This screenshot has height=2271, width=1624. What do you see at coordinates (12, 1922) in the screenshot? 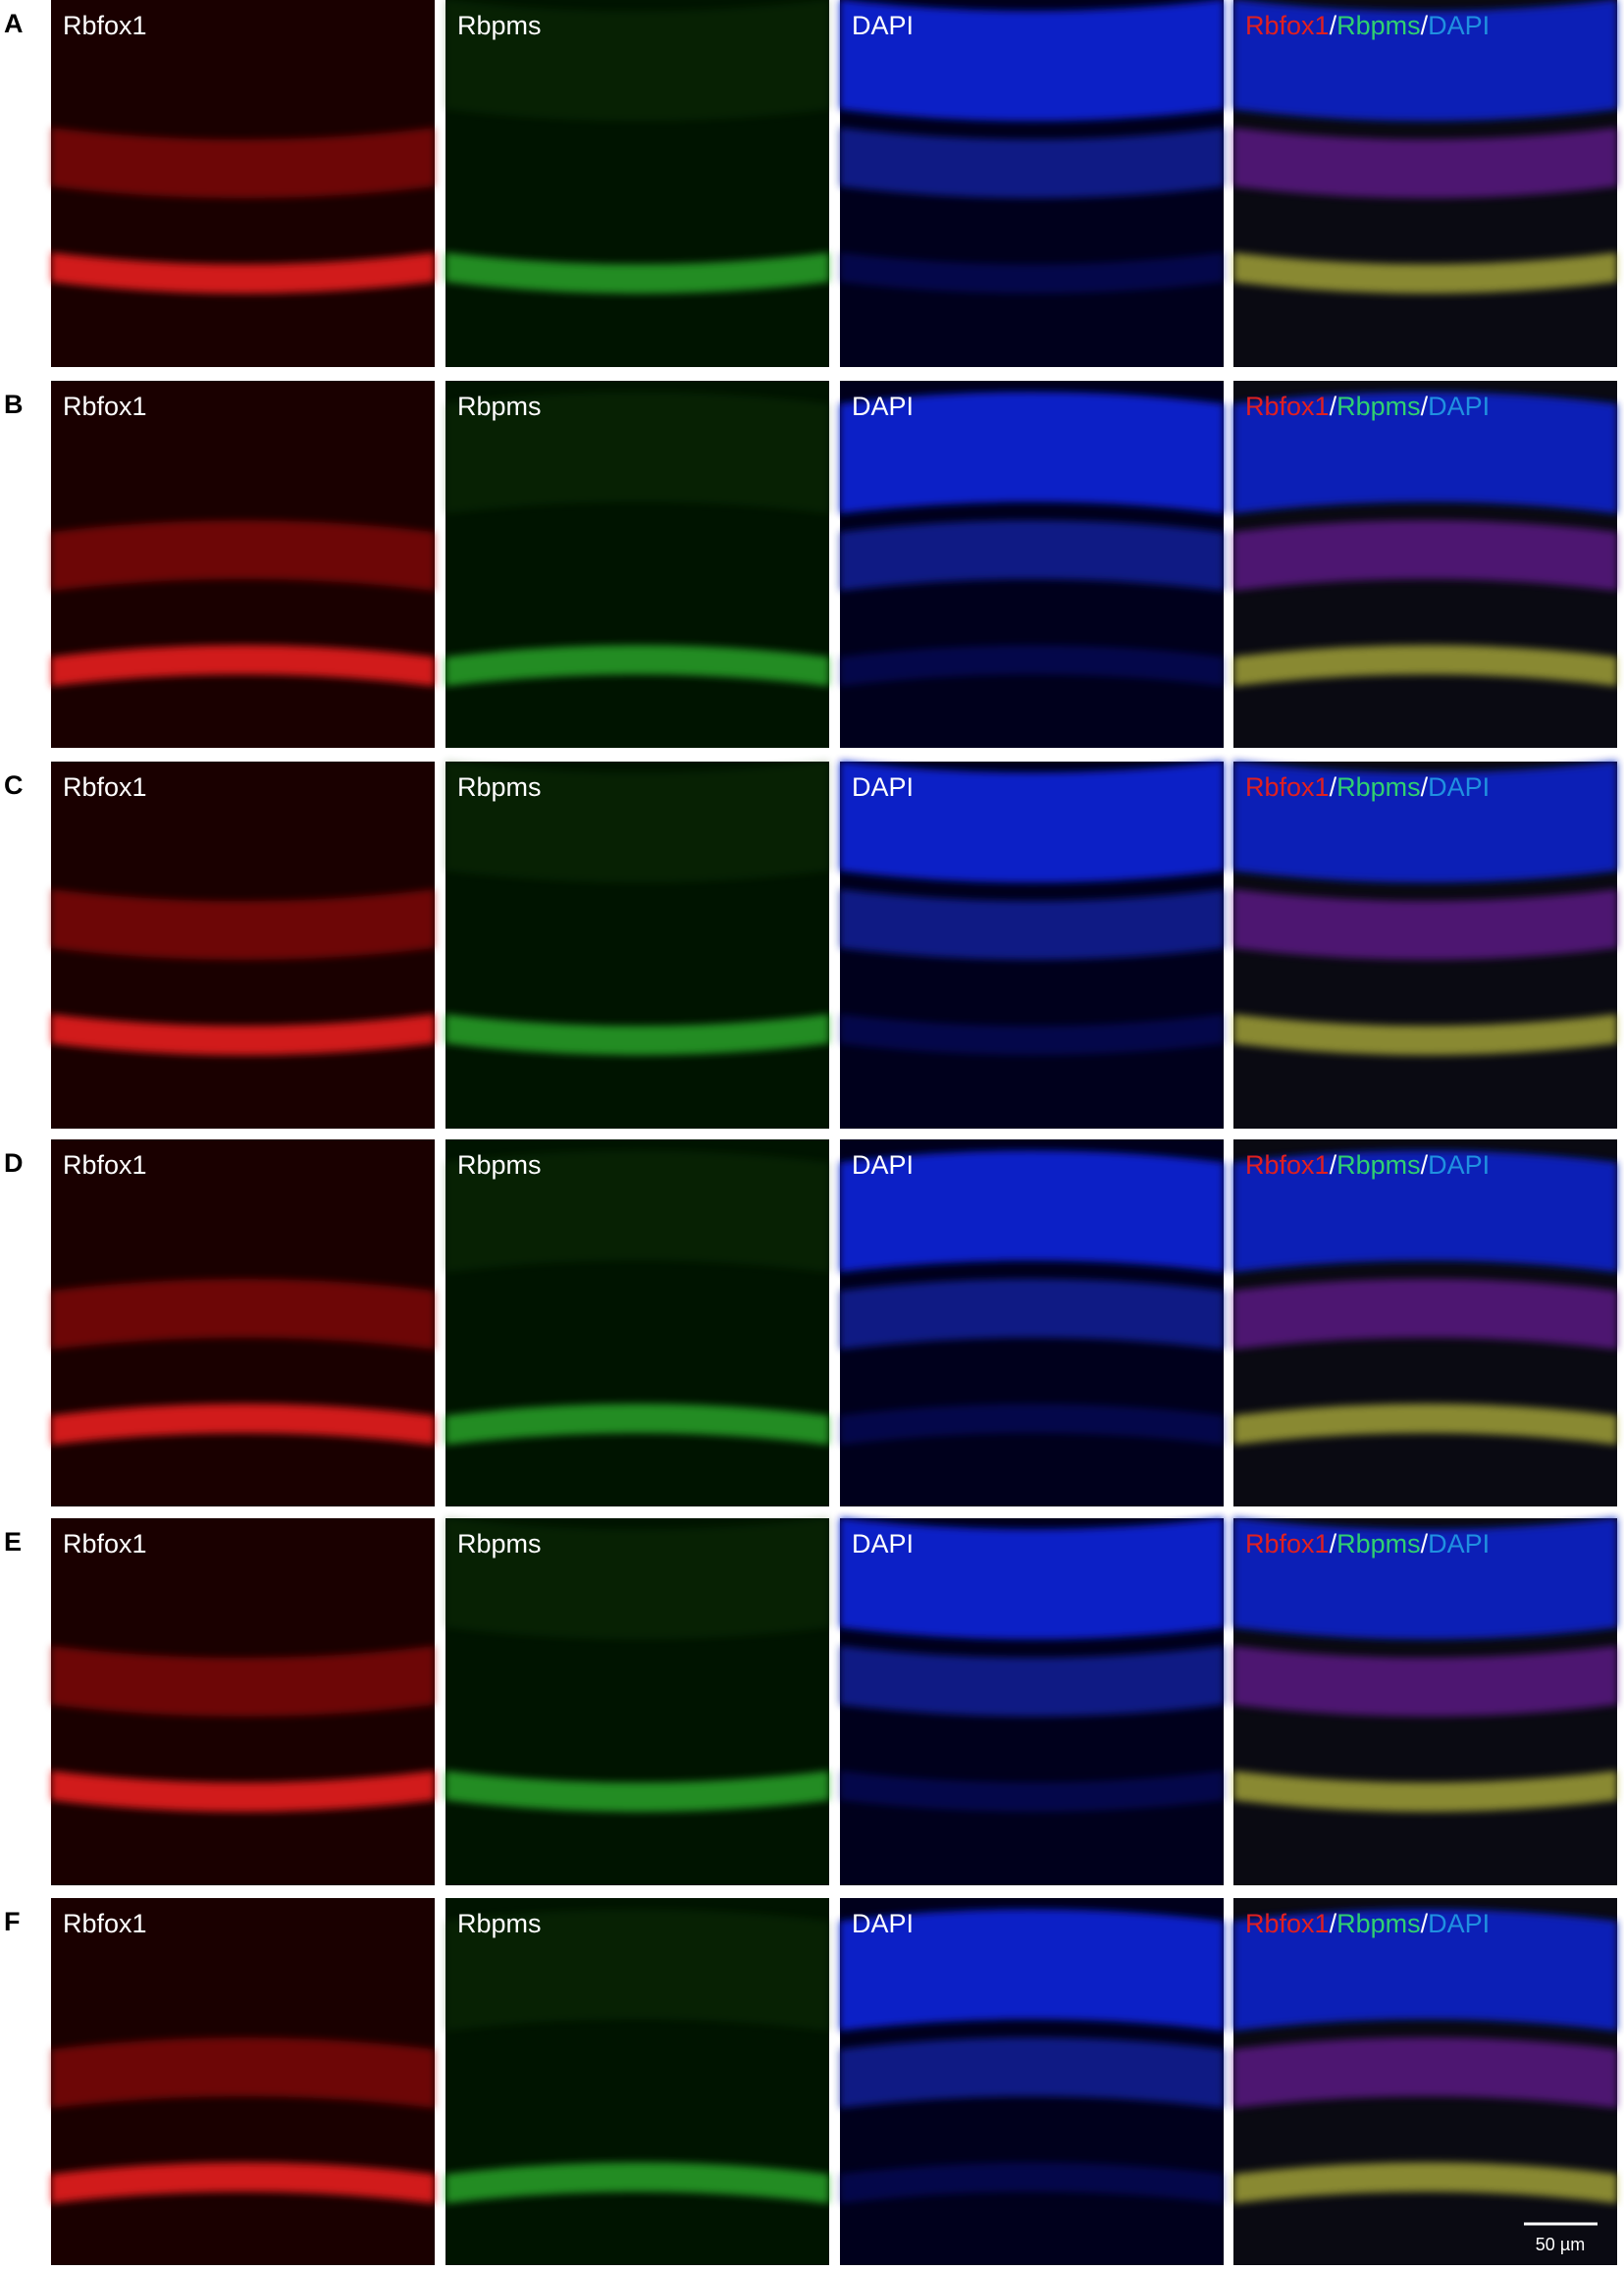
I see `panel-letter: F` at bounding box center [12, 1922].